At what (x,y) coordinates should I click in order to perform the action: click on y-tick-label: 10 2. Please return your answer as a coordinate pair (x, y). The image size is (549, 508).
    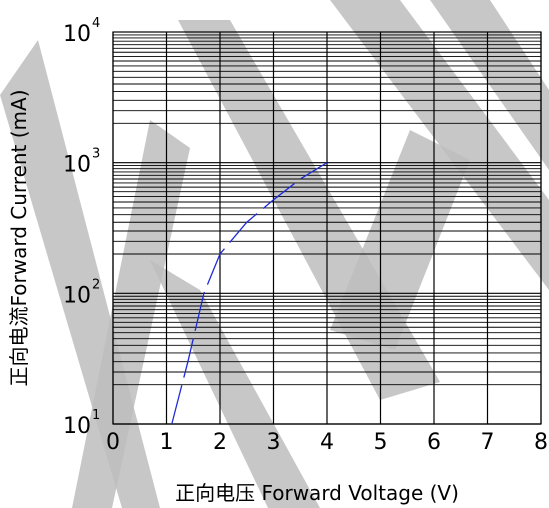
    Looking at the image, I should click on (81, 292).